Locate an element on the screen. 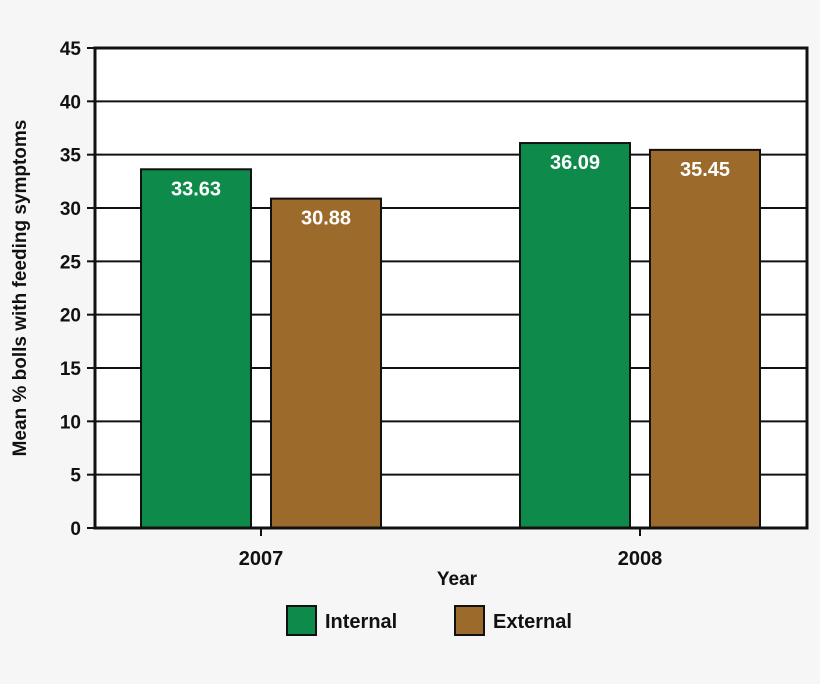 This screenshot has height=684, width=820. y-tick-label: 0 is located at coordinates (75, 529).